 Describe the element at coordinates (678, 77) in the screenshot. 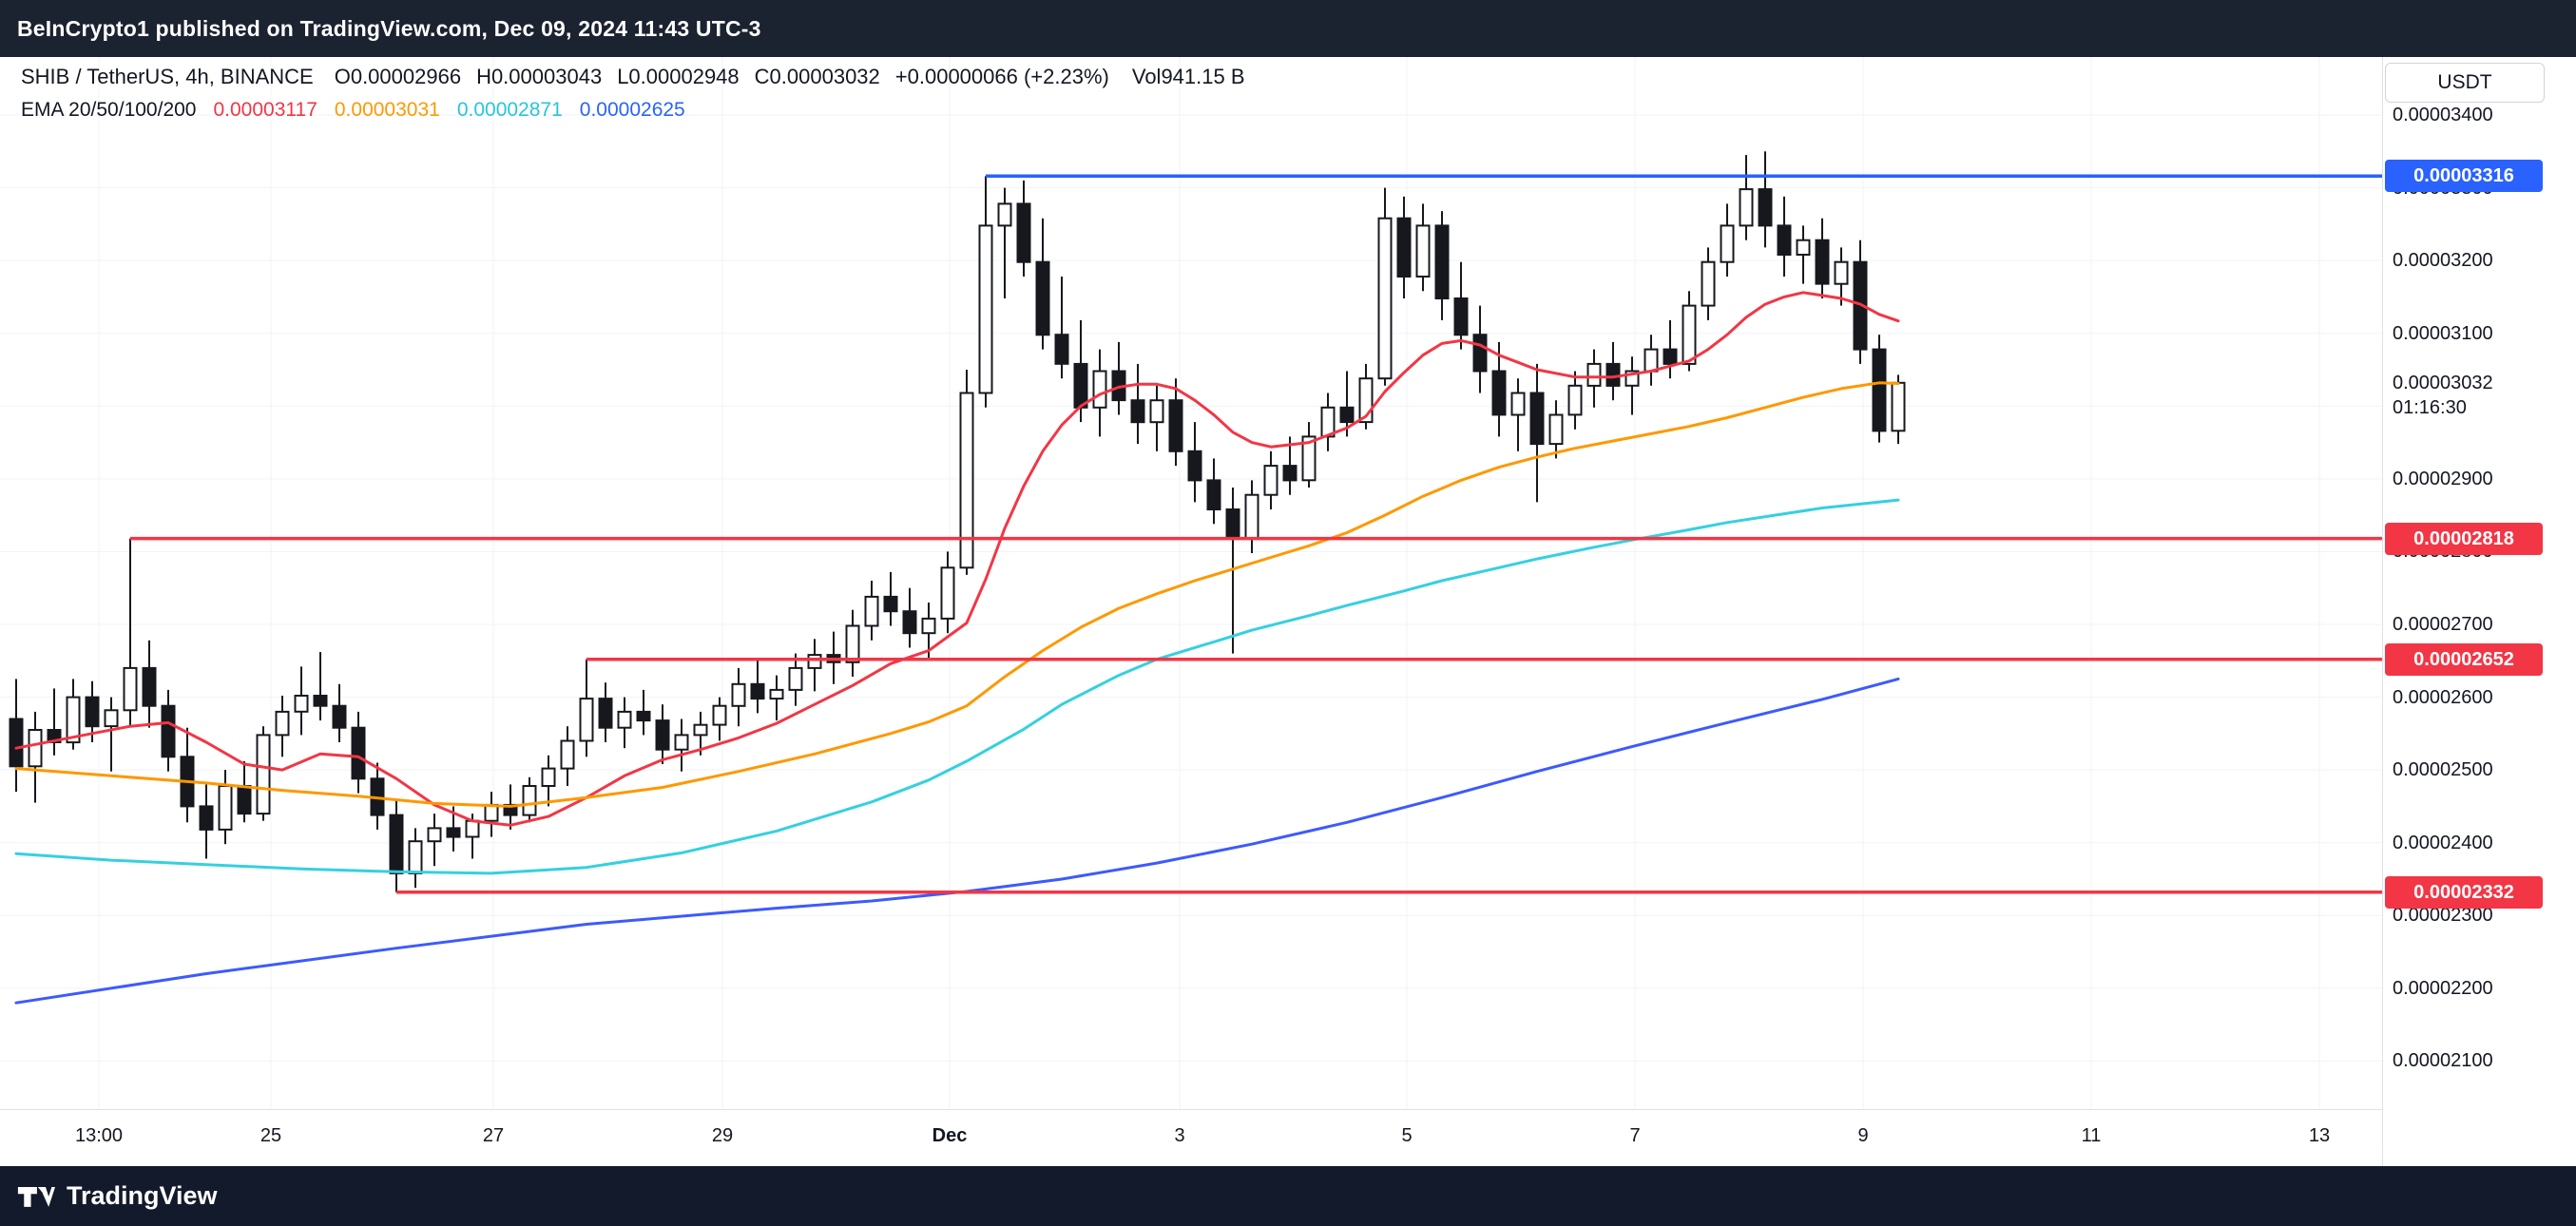

I see `low-value: L0.00002948` at that location.